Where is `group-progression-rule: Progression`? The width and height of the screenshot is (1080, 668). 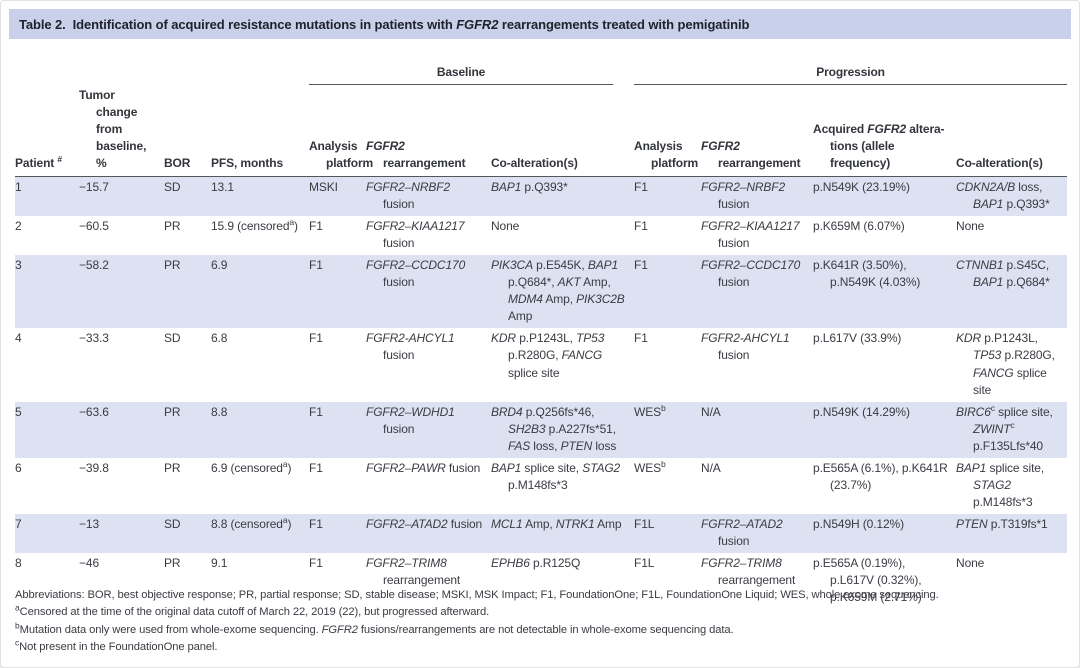 group-progression-rule: Progression is located at coordinates (851, 74).